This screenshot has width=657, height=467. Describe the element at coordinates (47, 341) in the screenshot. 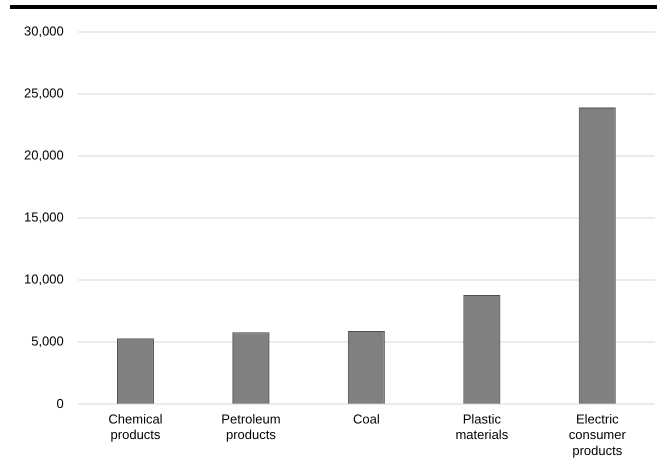

I see `y-tick-label: 5,000` at that location.